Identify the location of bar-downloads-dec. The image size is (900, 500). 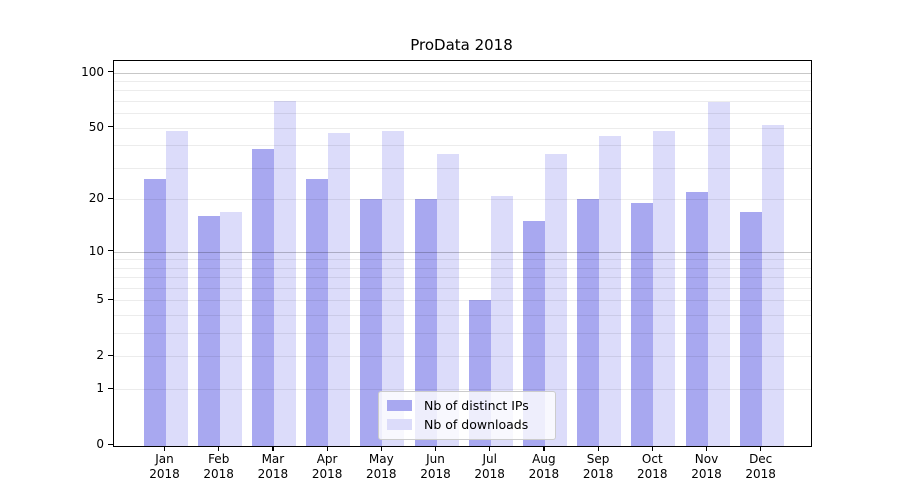
(772, 285).